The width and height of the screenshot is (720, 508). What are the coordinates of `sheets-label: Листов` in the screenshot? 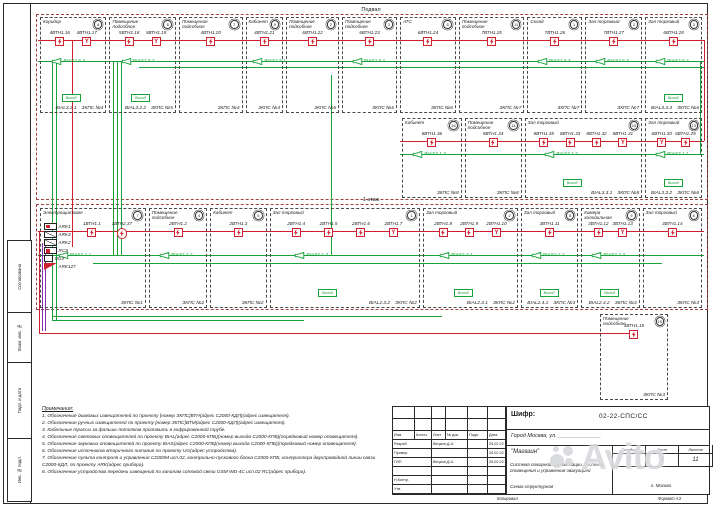 It's located at (696, 449).